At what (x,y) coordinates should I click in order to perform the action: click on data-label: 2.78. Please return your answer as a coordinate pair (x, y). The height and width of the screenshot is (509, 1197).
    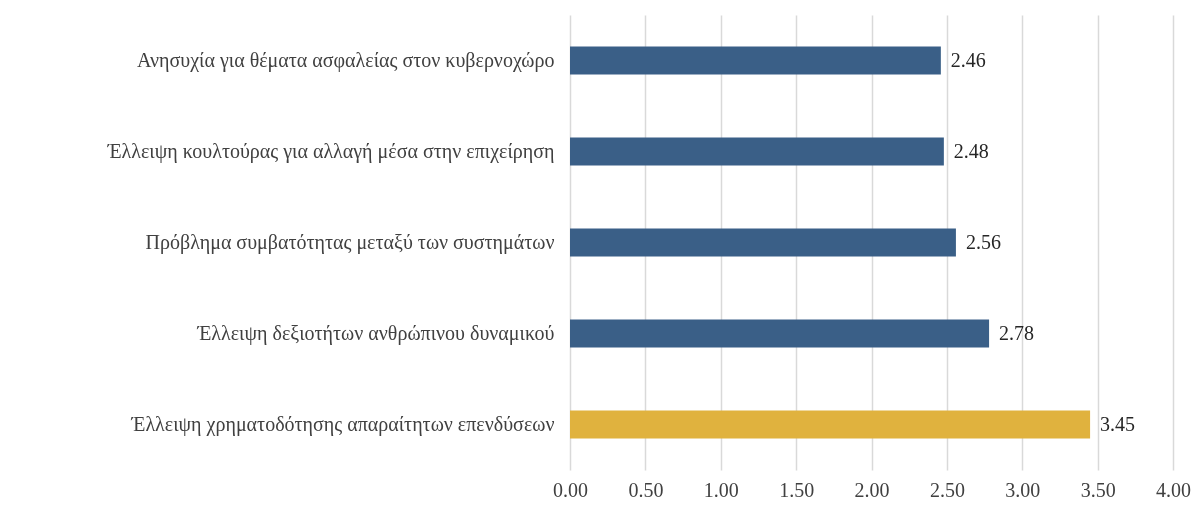
    Looking at the image, I should click on (1017, 332).